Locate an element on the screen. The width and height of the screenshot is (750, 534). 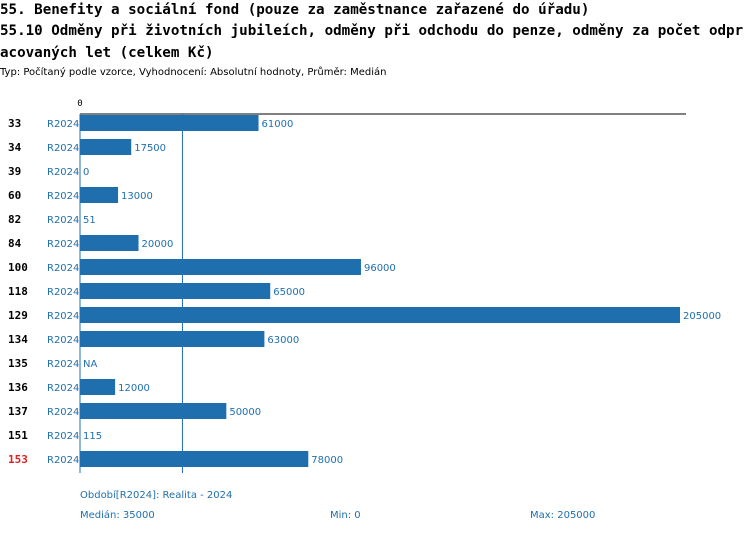
category-label: 60 is located at coordinates (14, 195).